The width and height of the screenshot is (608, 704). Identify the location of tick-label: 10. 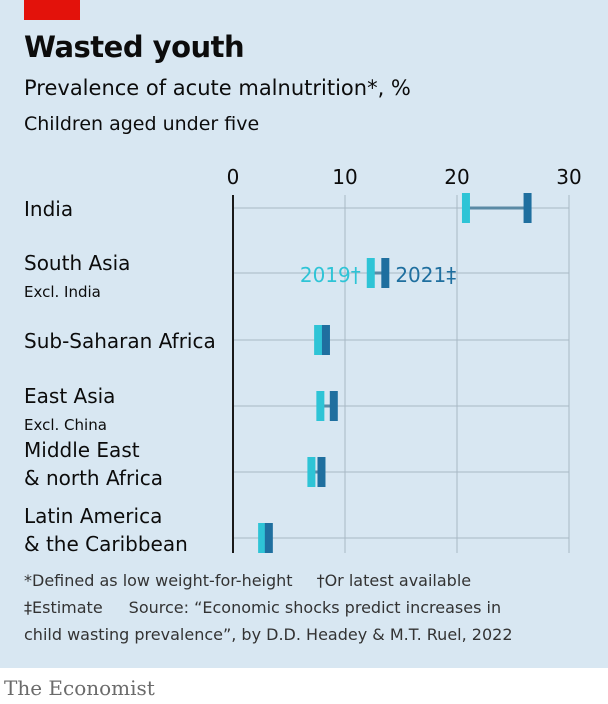
(344, 177).